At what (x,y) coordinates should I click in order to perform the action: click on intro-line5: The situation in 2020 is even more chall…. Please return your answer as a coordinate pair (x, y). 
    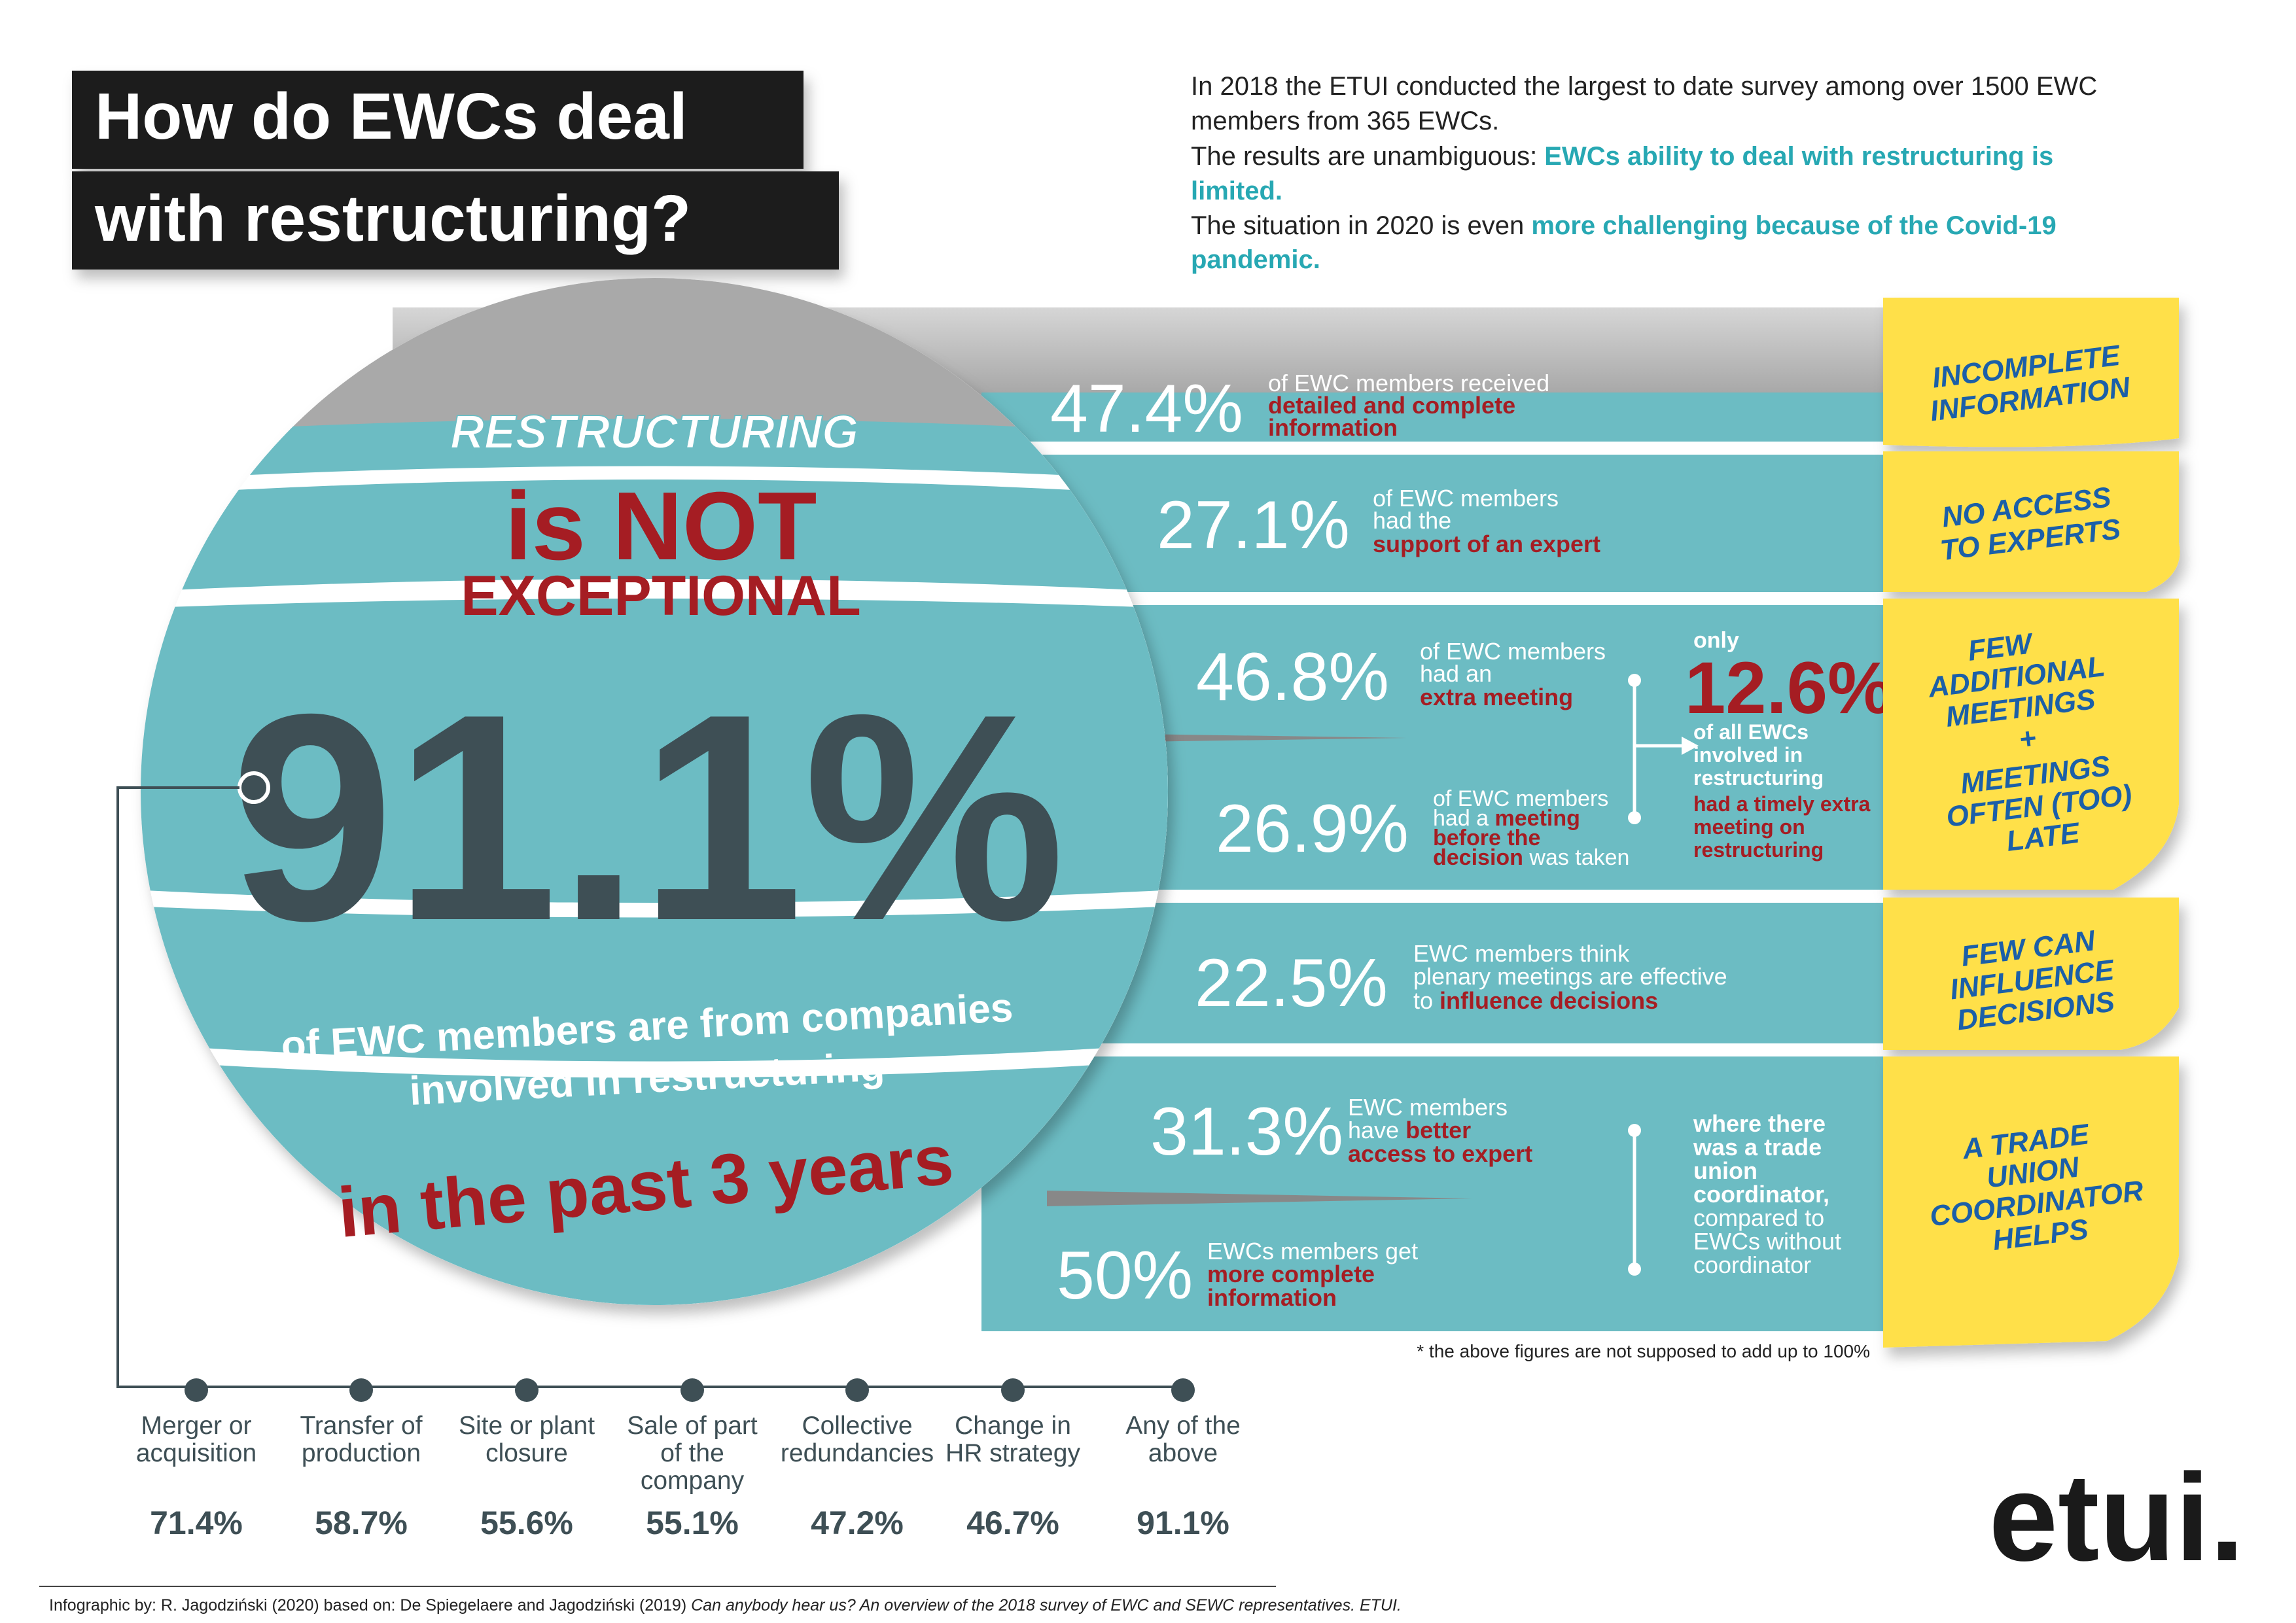
    Looking at the image, I should click on (1624, 225).